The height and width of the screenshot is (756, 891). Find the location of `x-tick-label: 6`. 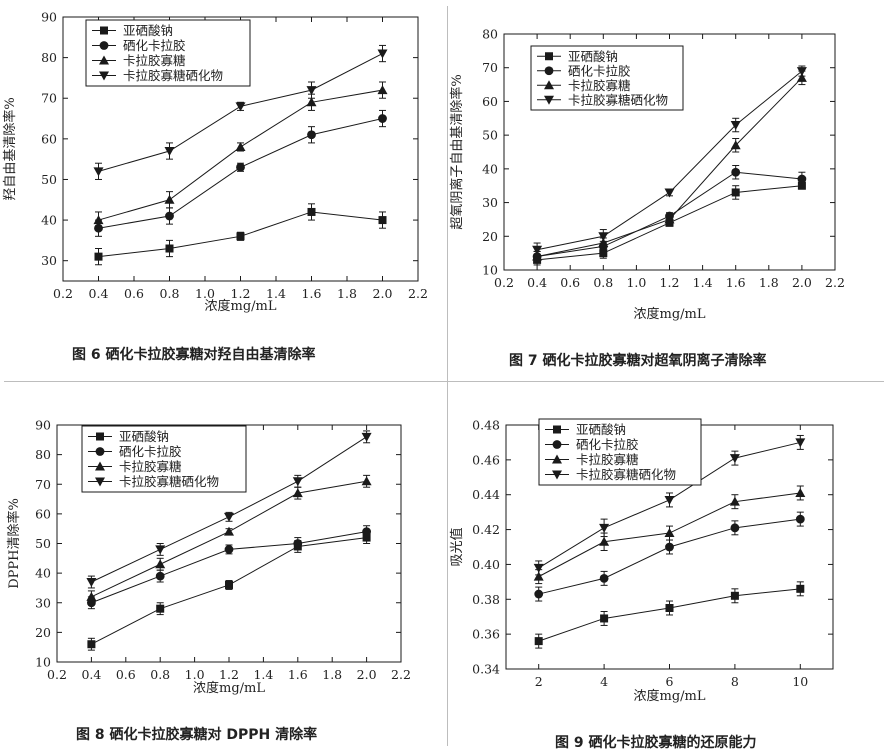

x-tick-label: 6 is located at coordinates (670, 681).